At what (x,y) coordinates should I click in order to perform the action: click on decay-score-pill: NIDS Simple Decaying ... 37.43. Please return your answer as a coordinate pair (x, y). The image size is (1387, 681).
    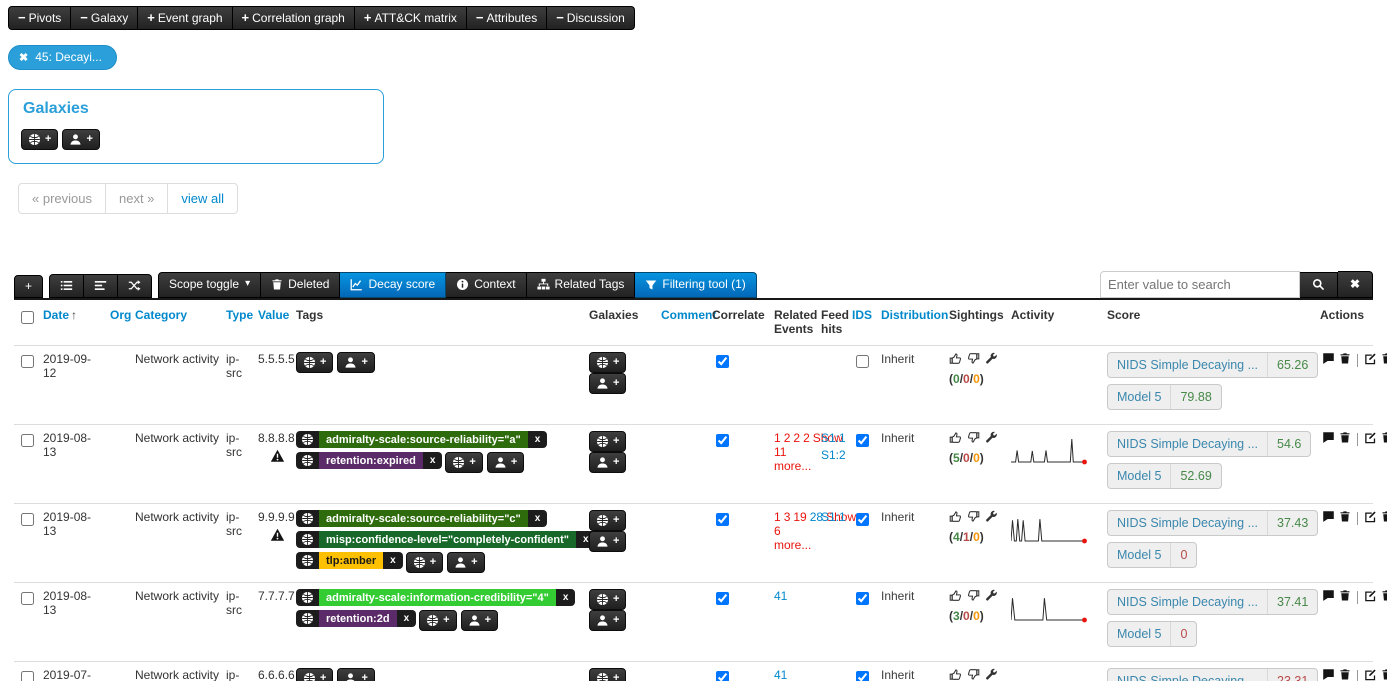
    Looking at the image, I should click on (1213, 523).